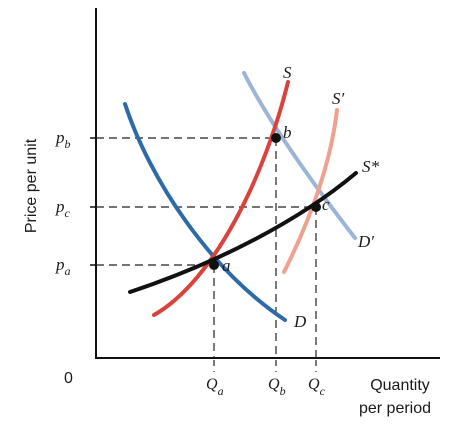 The image size is (473, 430). I want to click on curve-s-star, so click(243, 232).